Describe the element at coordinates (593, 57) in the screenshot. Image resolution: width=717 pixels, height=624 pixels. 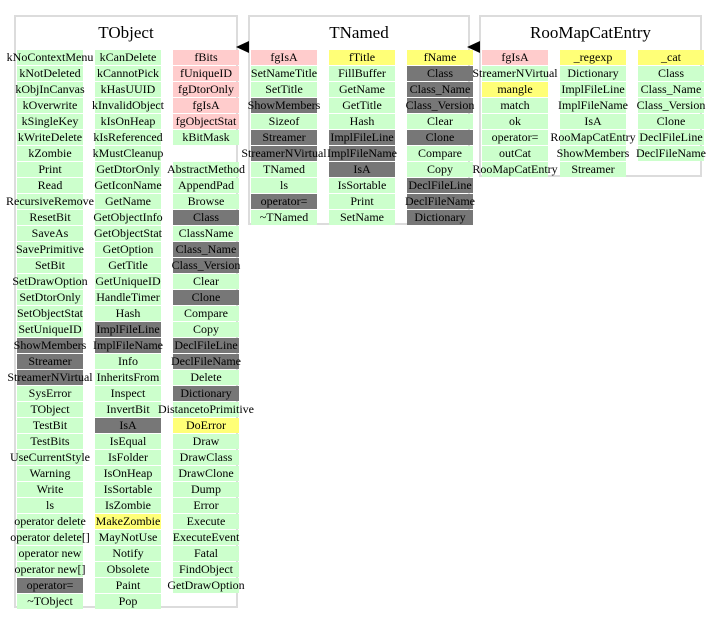
I see `member-cell: _regexp` at that location.